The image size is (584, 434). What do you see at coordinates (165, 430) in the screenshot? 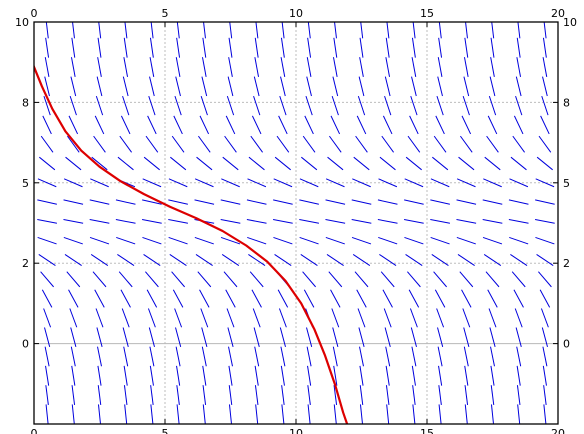
I see `x-tick-label-bottom: 5` at bounding box center [165, 430].